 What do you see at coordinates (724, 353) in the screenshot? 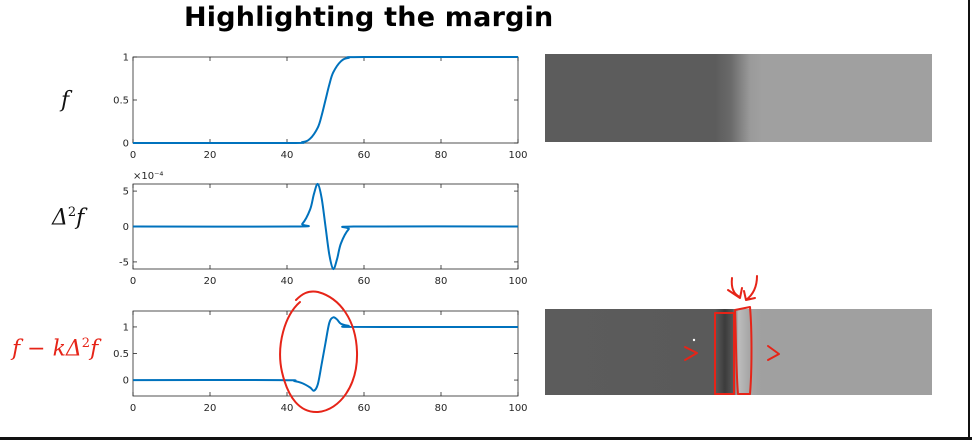
I see `dark-band-box` at bounding box center [724, 353].